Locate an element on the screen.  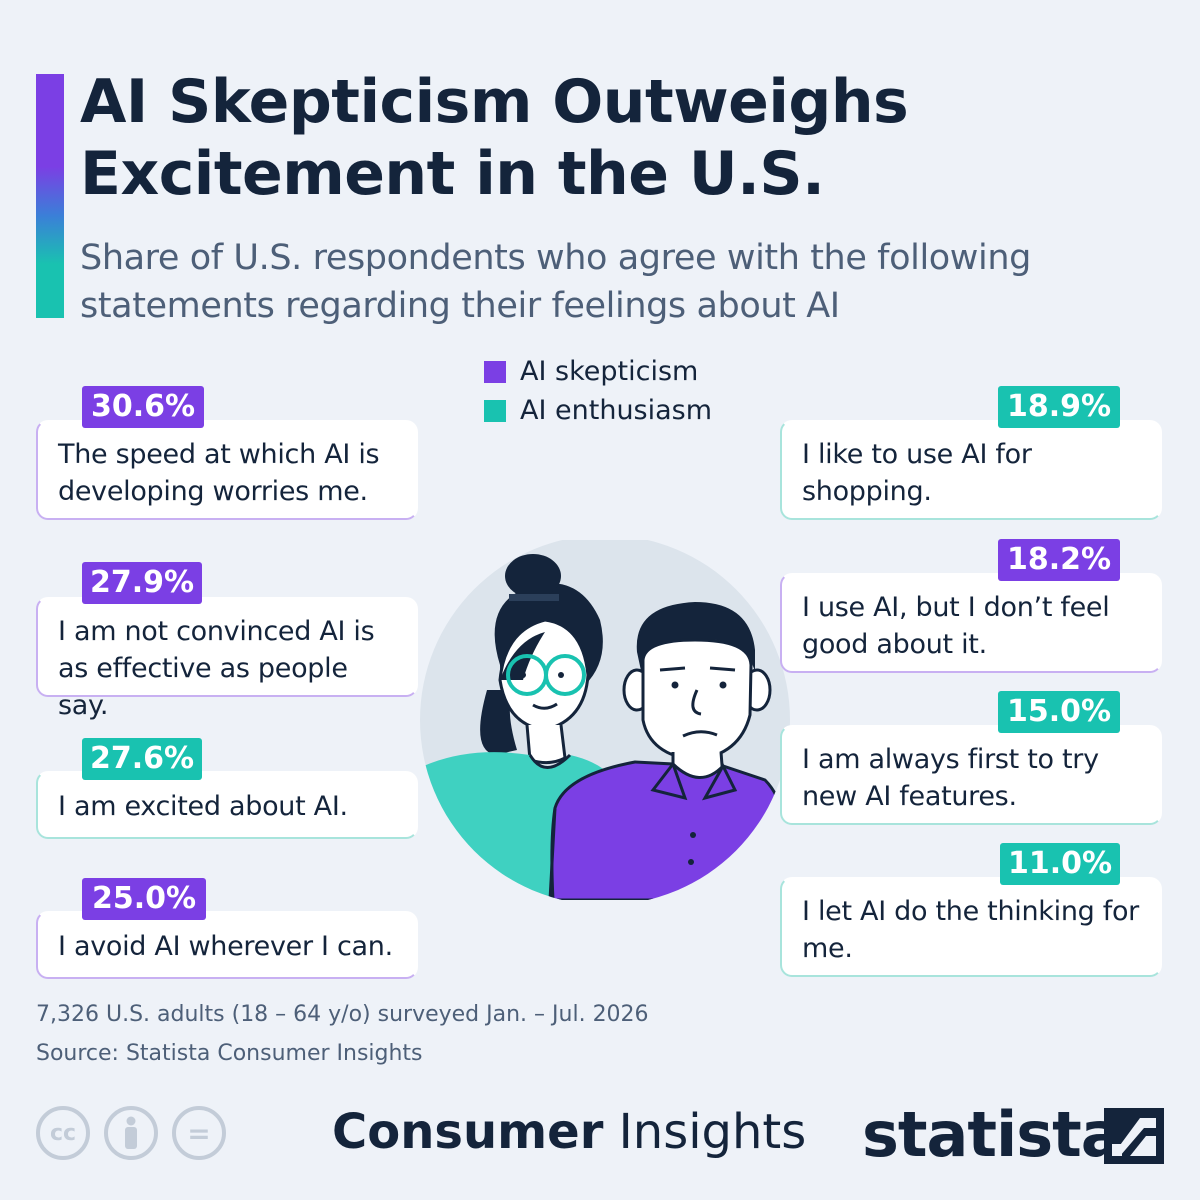
value-badge: 27.9% is located at coordinates (142, 583).